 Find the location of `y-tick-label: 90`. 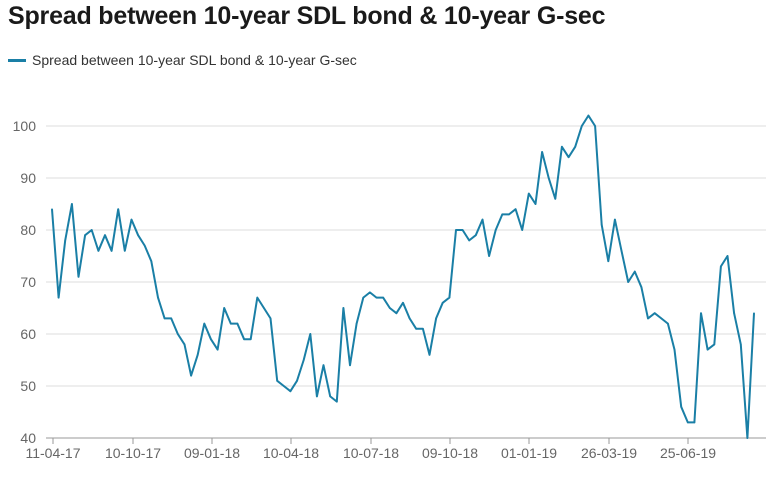

y-tick-label: 90 is located at coordinates (28, 178).